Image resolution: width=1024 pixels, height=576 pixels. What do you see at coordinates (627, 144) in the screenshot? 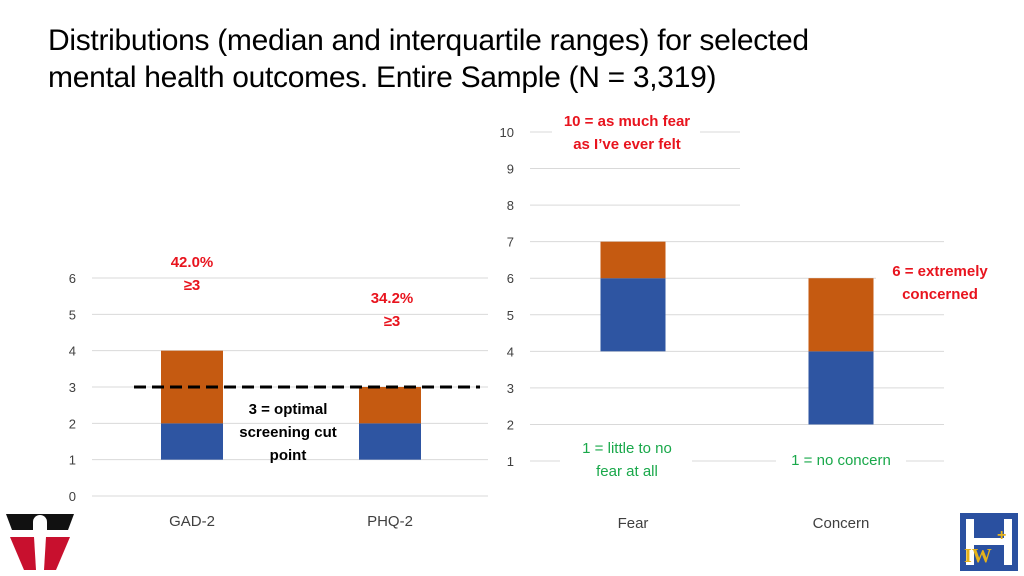
I see `scale-max-label: as I’ve ever felt` at bounding box center [627, 144].